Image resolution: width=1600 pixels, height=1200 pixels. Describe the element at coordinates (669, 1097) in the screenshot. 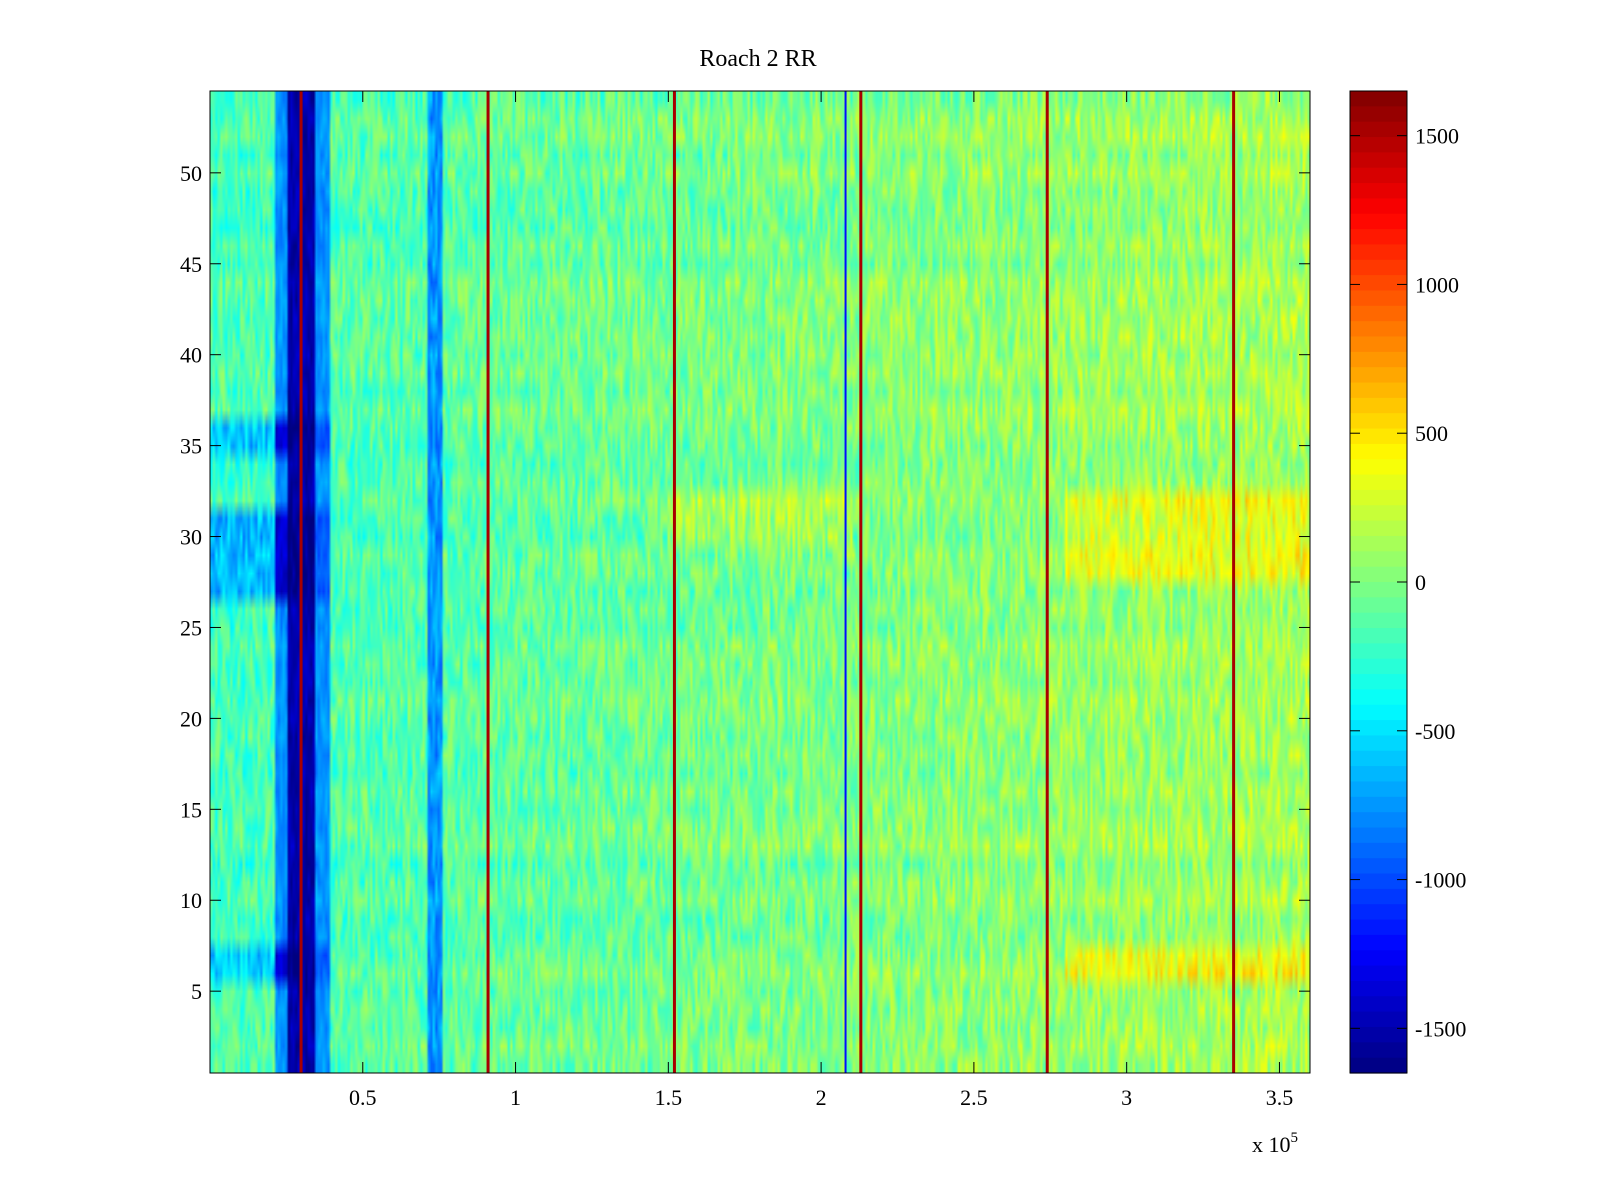

I see `x-tick-label: 1.5` at that location.